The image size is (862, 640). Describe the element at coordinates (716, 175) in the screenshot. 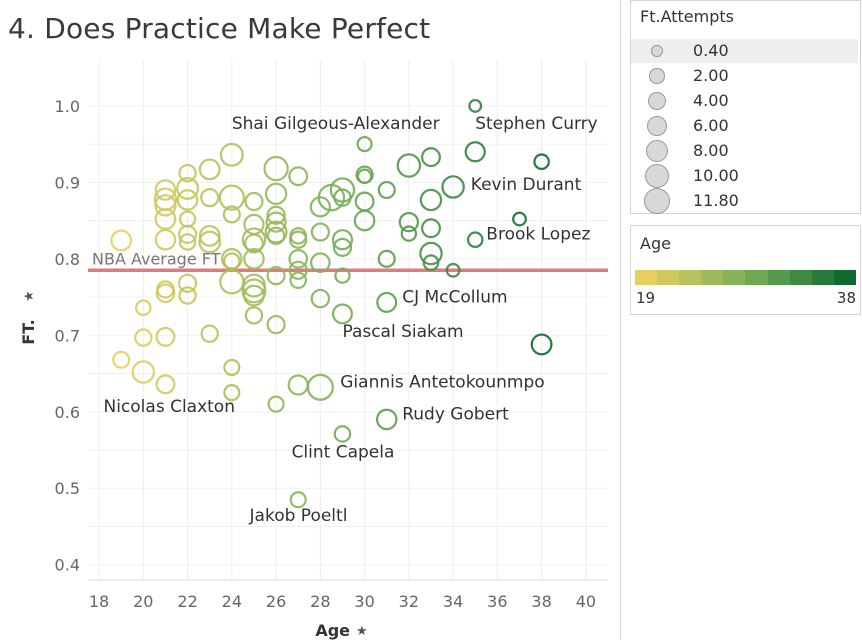

I see `size-legend-label: 10.00` at that location.